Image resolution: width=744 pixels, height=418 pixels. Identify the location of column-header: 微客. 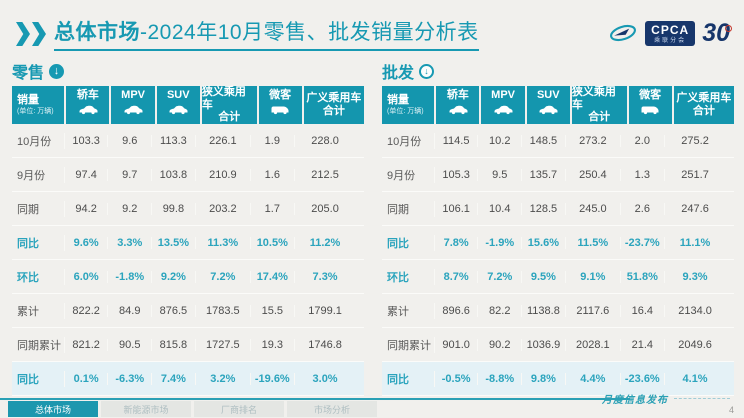
(280, 105).